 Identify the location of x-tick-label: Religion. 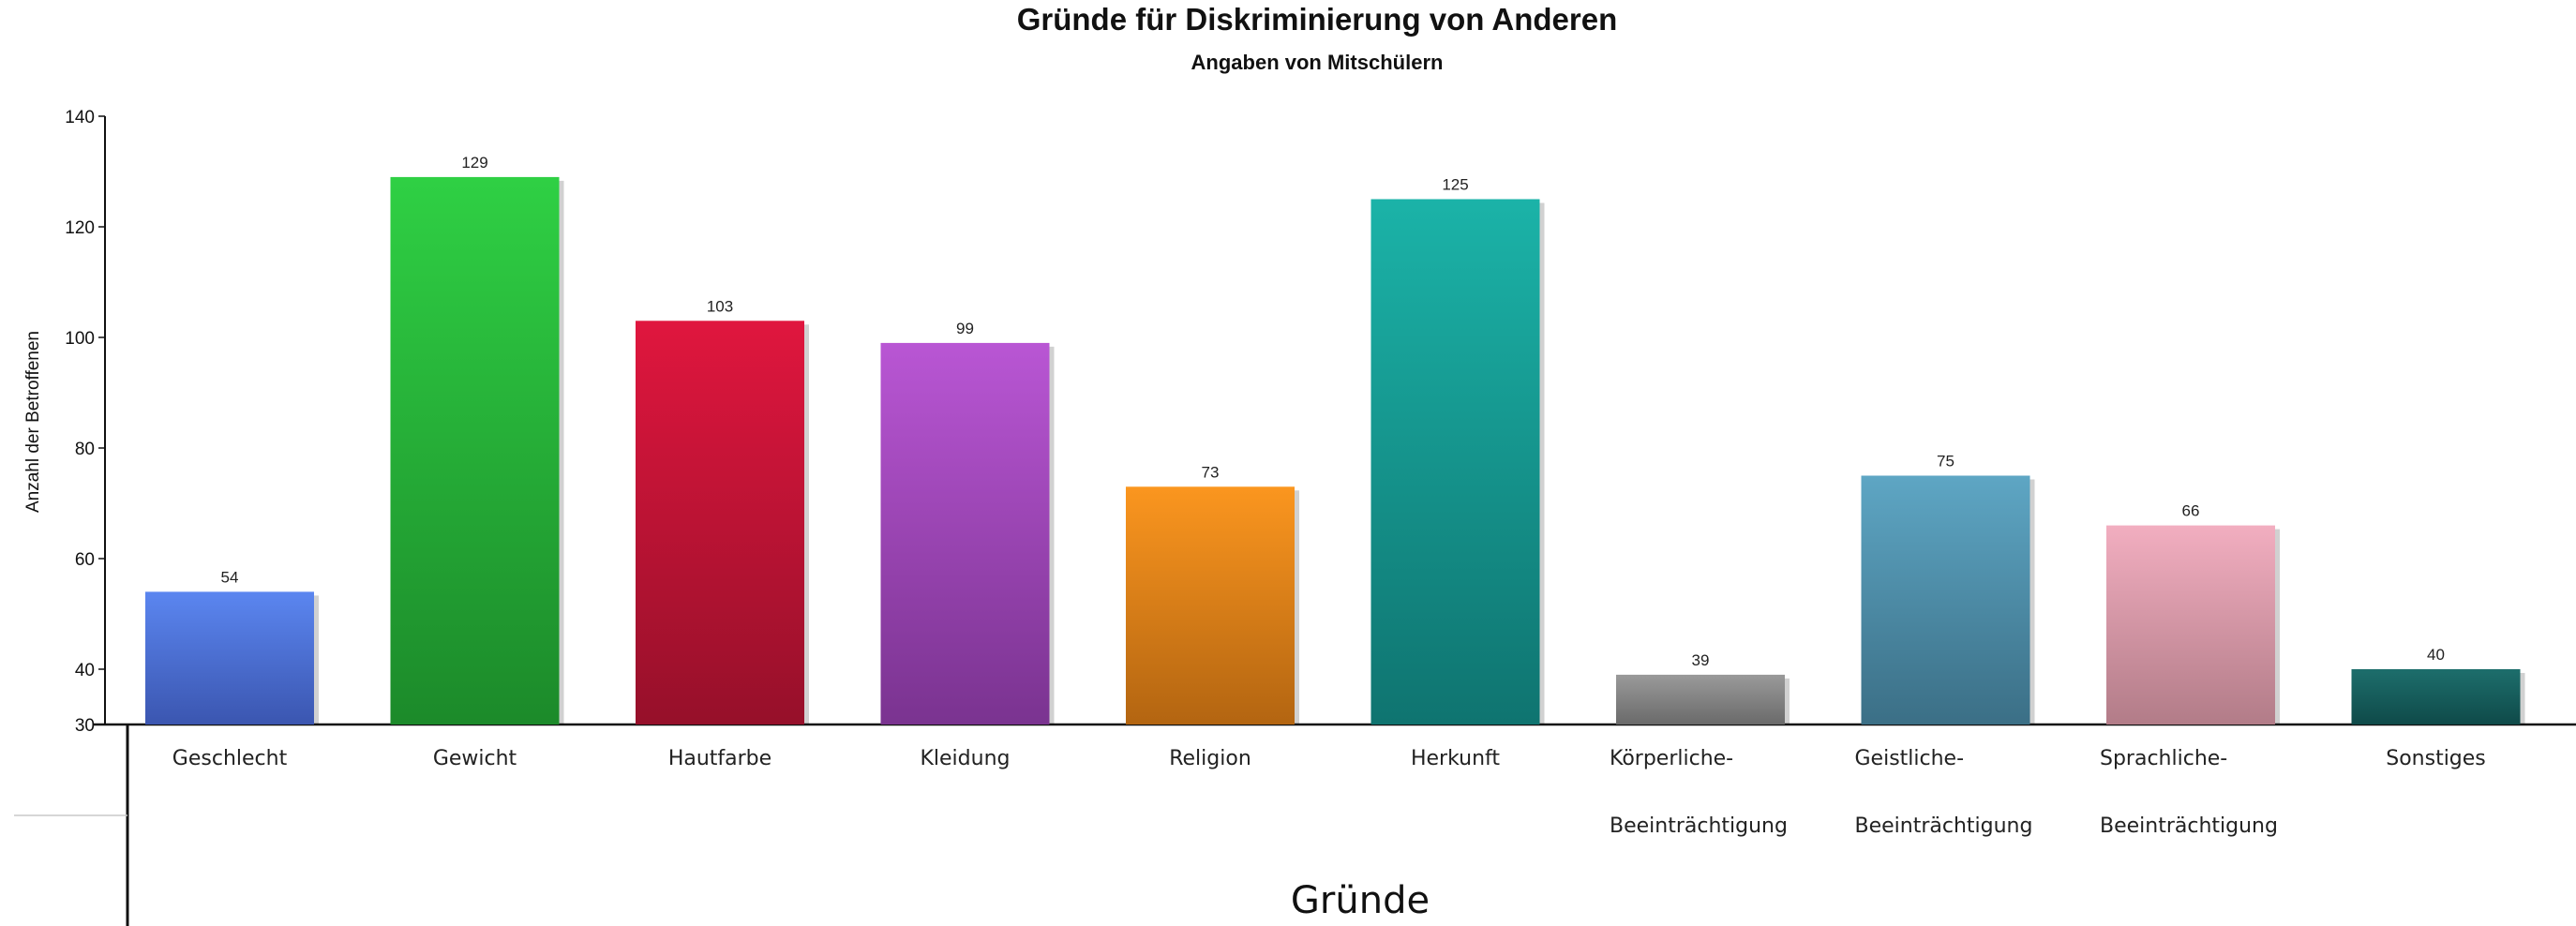
(1210, 758).